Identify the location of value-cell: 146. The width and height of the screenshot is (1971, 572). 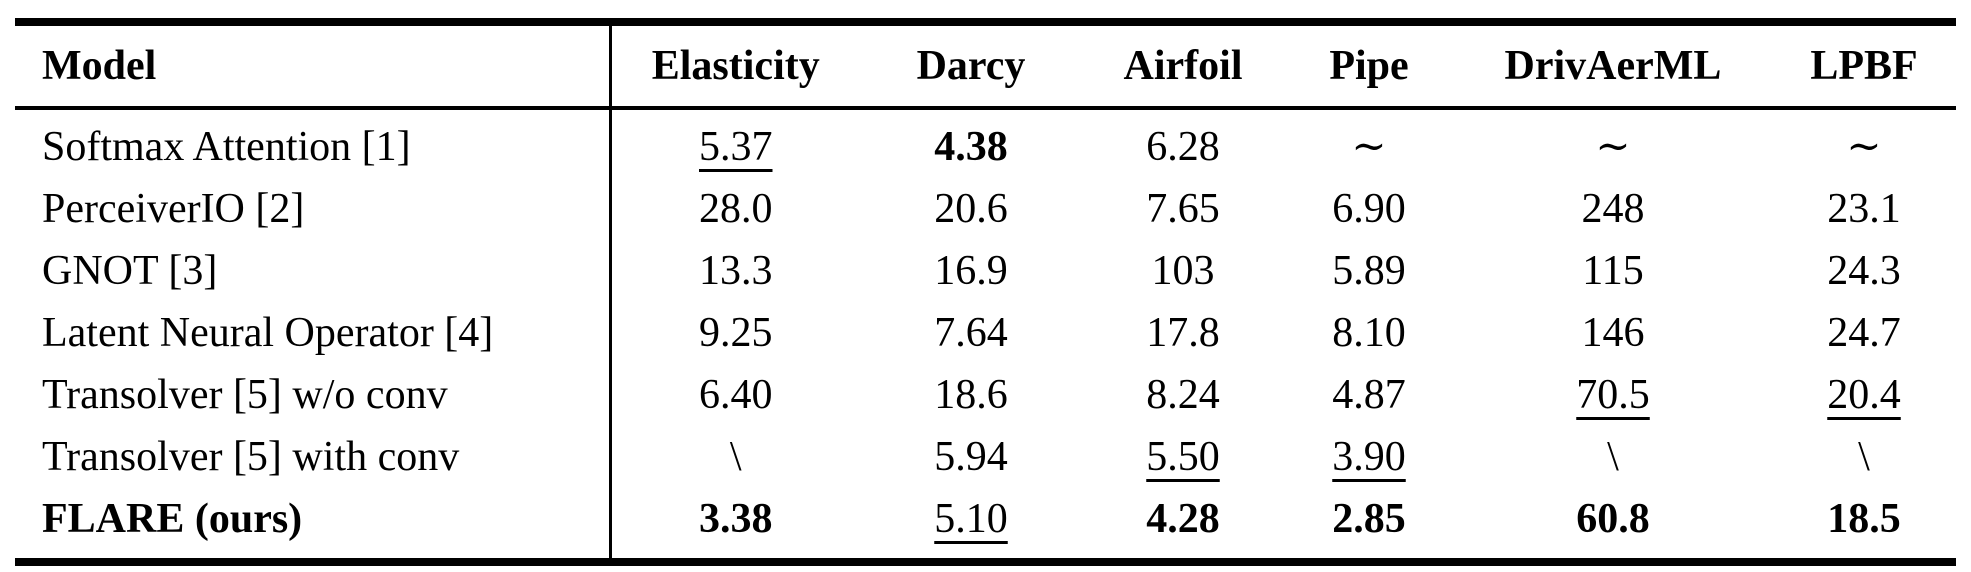
(1613, 333).